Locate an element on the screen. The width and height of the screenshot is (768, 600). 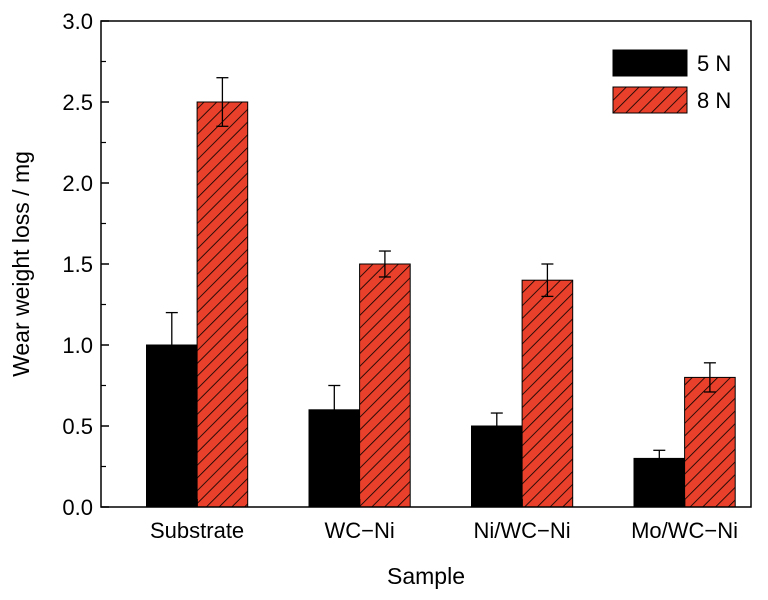
y-tick-label: 3.0 is located at coordinates (77, 21).